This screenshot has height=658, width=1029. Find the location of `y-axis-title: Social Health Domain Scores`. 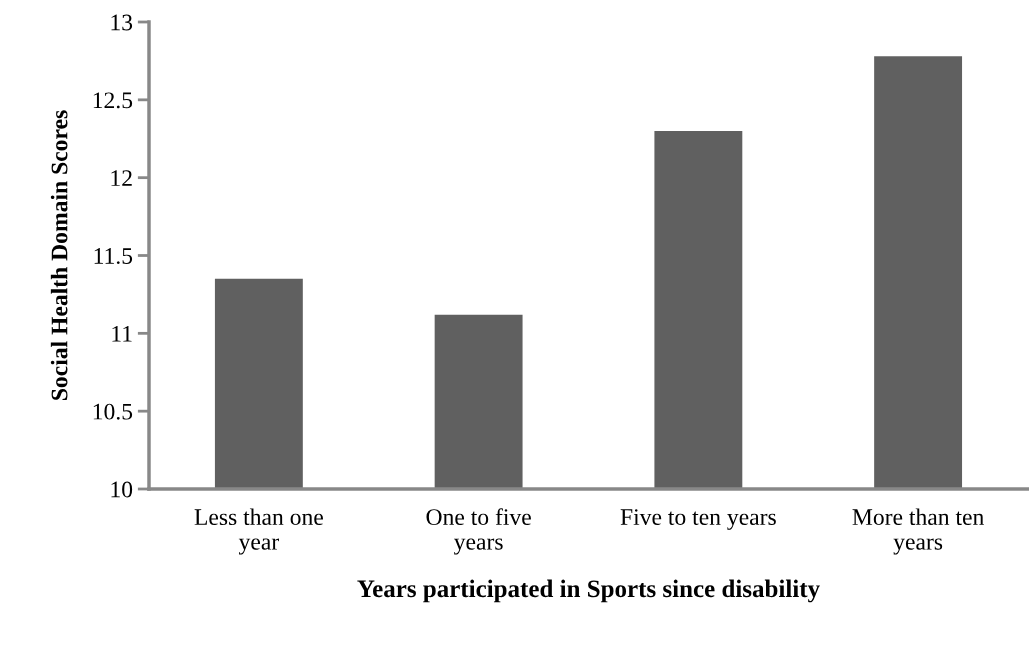

y-axis-title: Social Health Domain Scores is located at coordinates (59, 255).